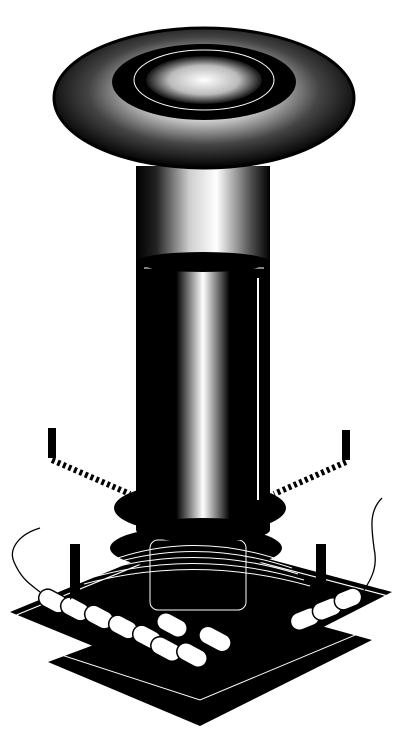 The width and height of the screenshot is (400, 748). I want to click on capacitor-bank, so click(200, 628).